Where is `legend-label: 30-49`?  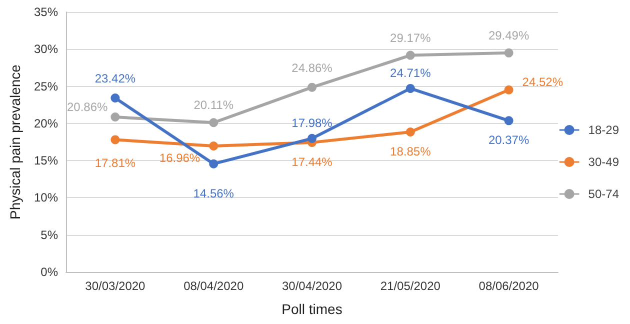 legend-label: 30-49 is located at coordinates (604, 162).